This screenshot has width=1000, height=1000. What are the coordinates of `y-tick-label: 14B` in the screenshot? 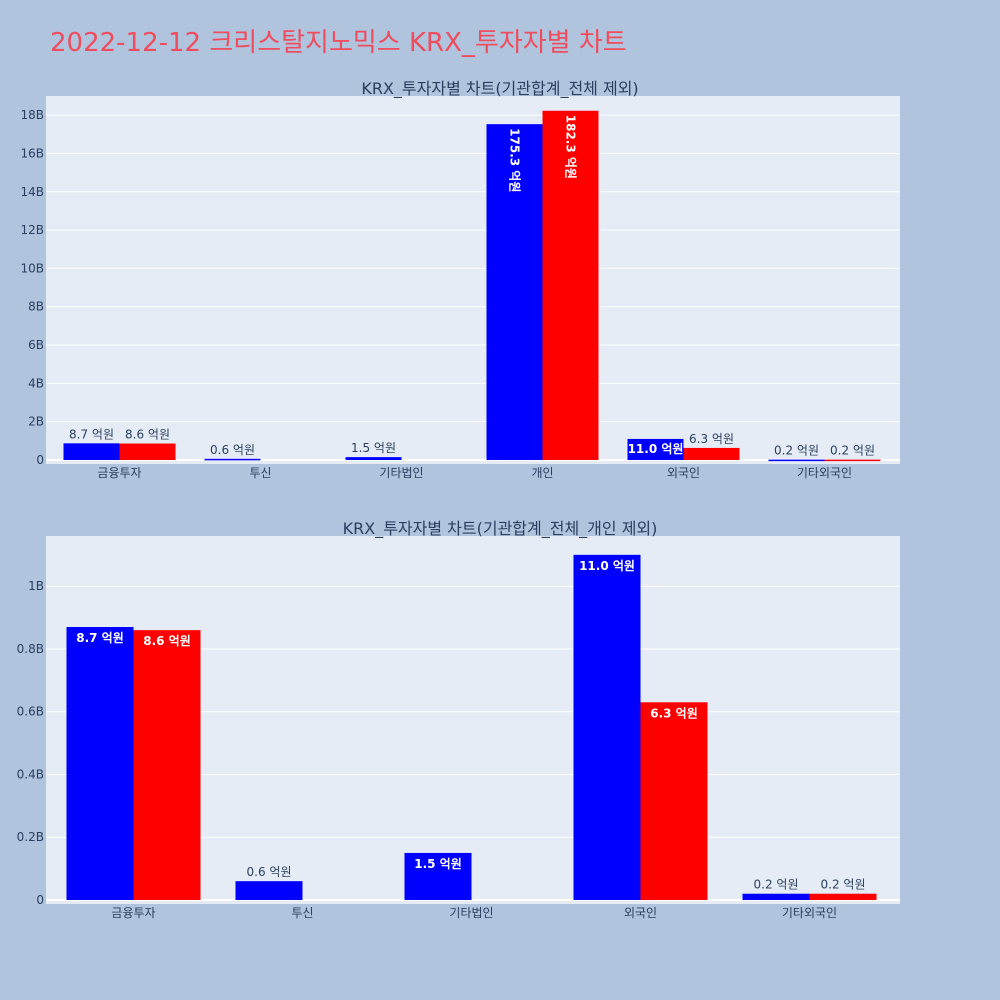 It's located at (32, 192).